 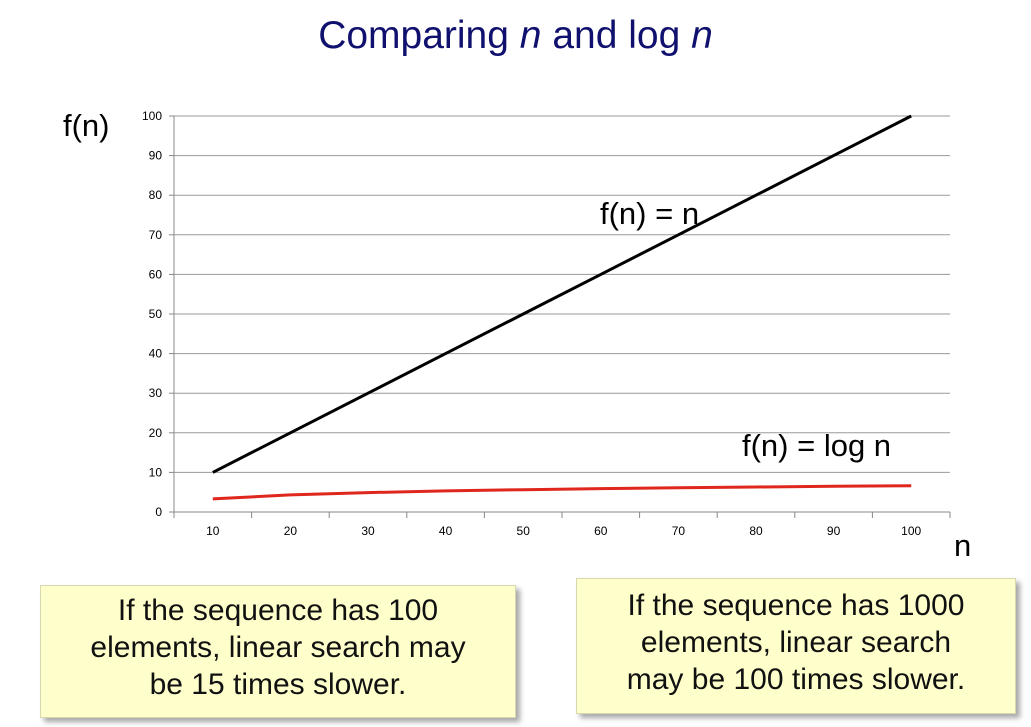 I want to click on y-tick-label: 90, so click(x=156, y=156).